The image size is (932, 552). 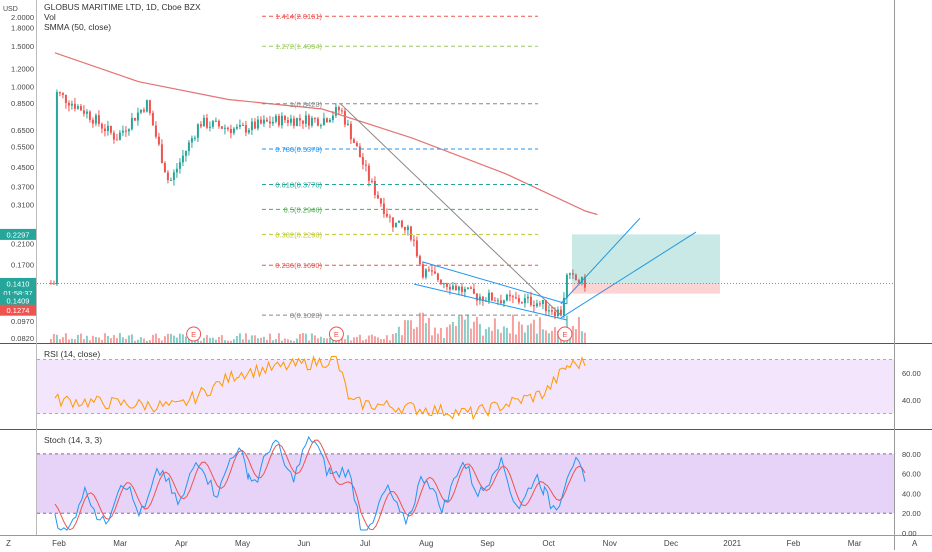 What do you see at coordinates (50, 17) in the screenshot?
I see `volume-label: Vol` at bounding box center [50, 17].